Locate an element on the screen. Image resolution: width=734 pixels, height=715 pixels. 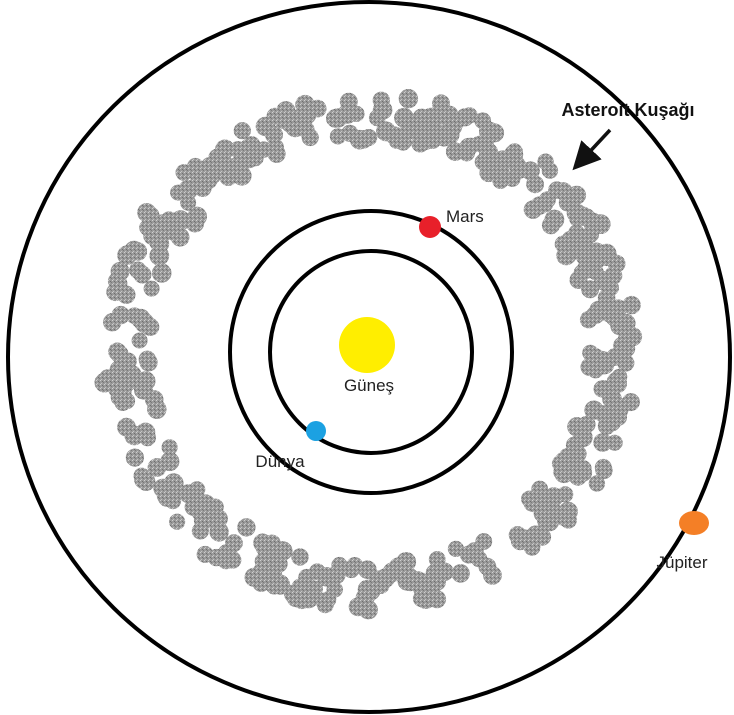
sun is located at coordinates (367, 345).